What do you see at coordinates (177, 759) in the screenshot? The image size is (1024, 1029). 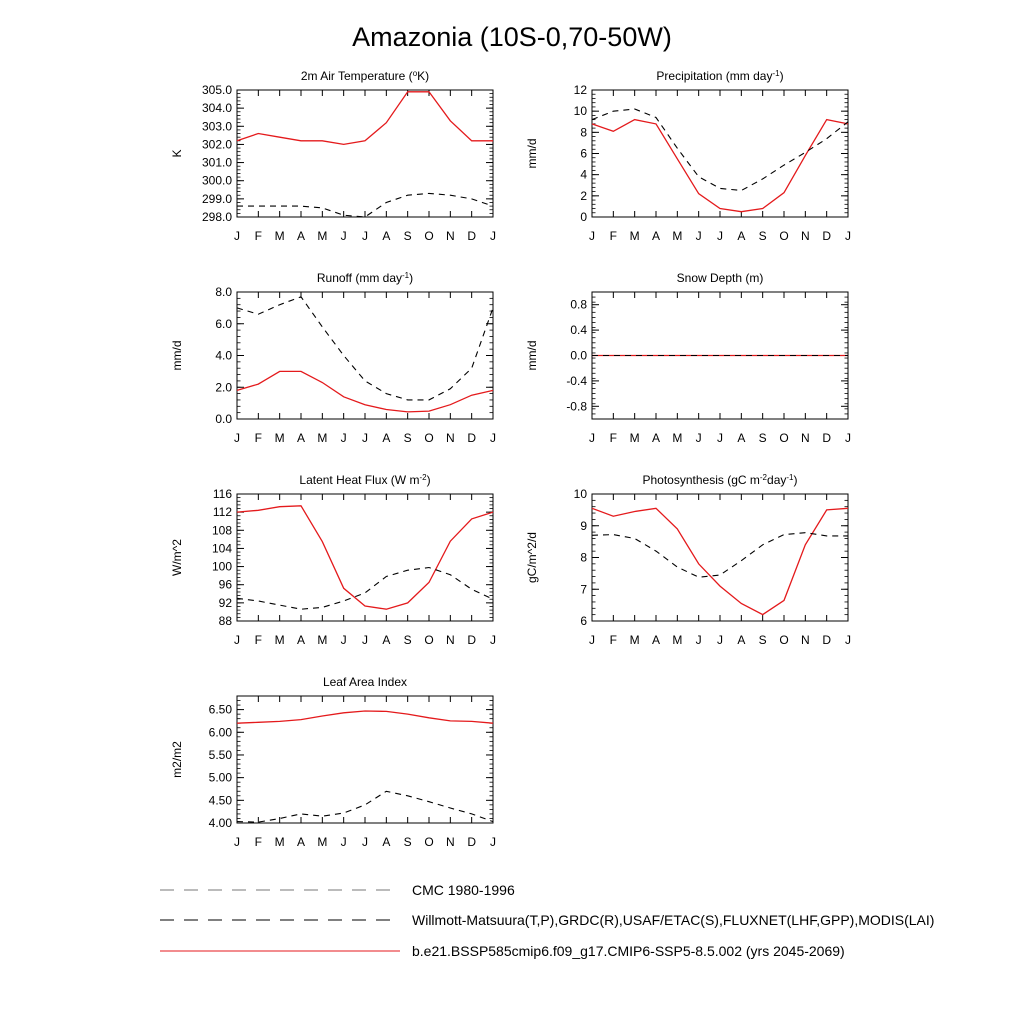 I see `y-axis-label: m2/m2` at bounding box center [177, 759].